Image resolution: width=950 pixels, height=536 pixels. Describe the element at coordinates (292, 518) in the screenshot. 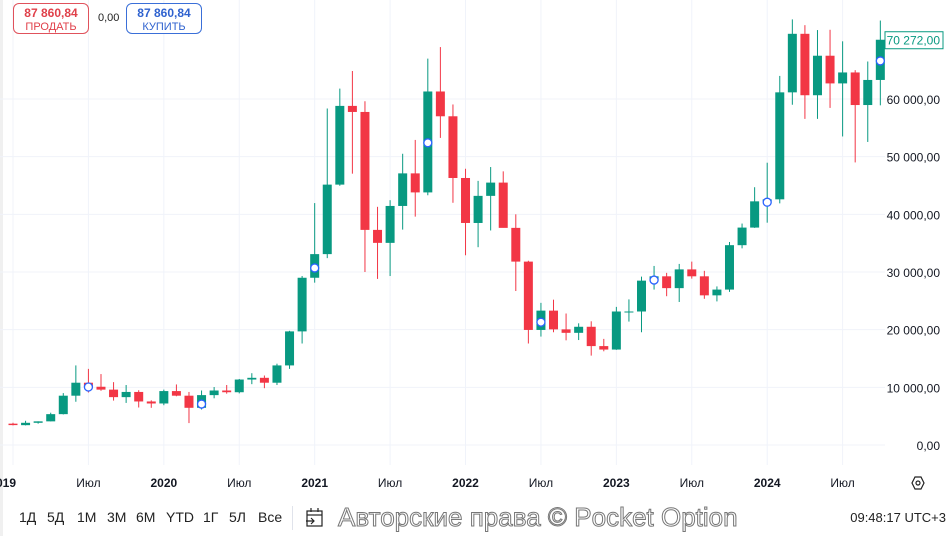

I see `divider` at that location.